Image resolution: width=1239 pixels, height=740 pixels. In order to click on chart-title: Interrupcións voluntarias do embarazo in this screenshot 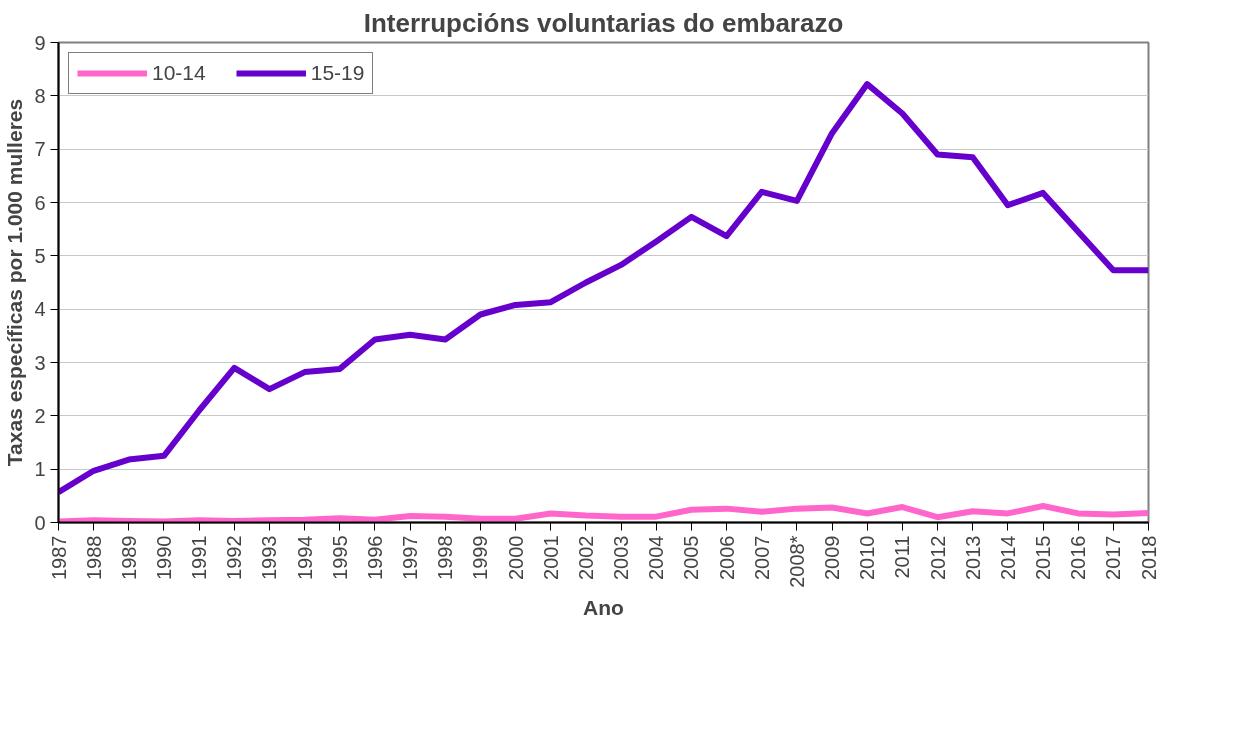, I will do `click(603, 22)`.